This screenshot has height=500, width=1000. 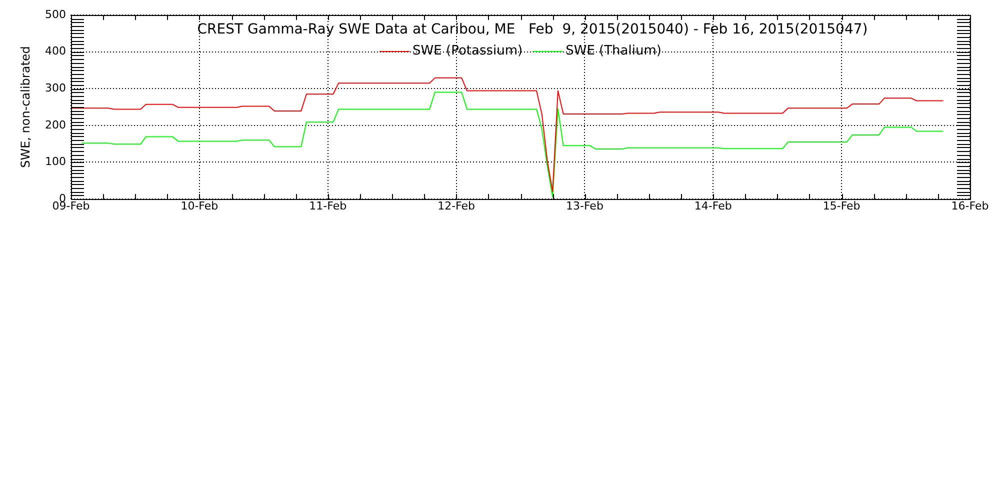 I want to click on y-tick-label: 300, so click(x=55, y=87).